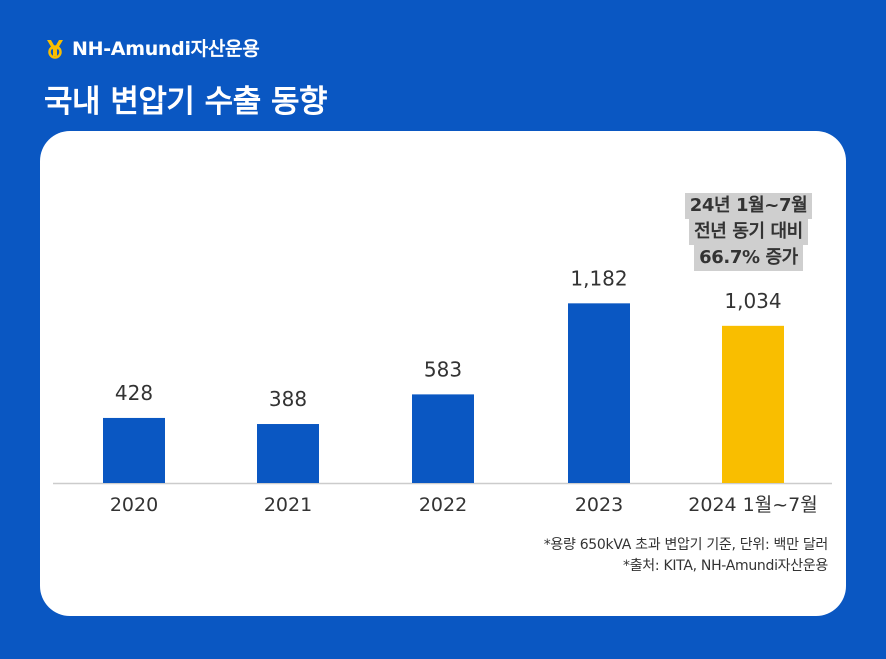 Image resolution: width=886 pixels, height=659 pixels. I want to click on category-label-4: 2024 1월~7월, so click(752, 505).